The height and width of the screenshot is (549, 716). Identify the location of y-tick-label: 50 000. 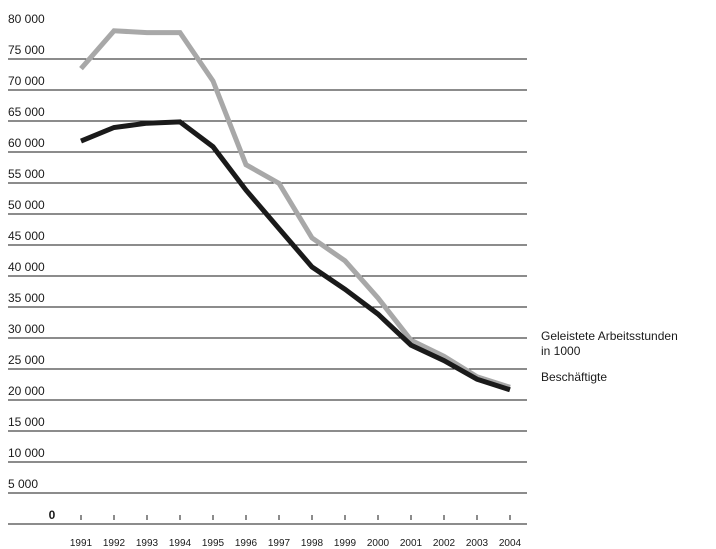
(26, 205).